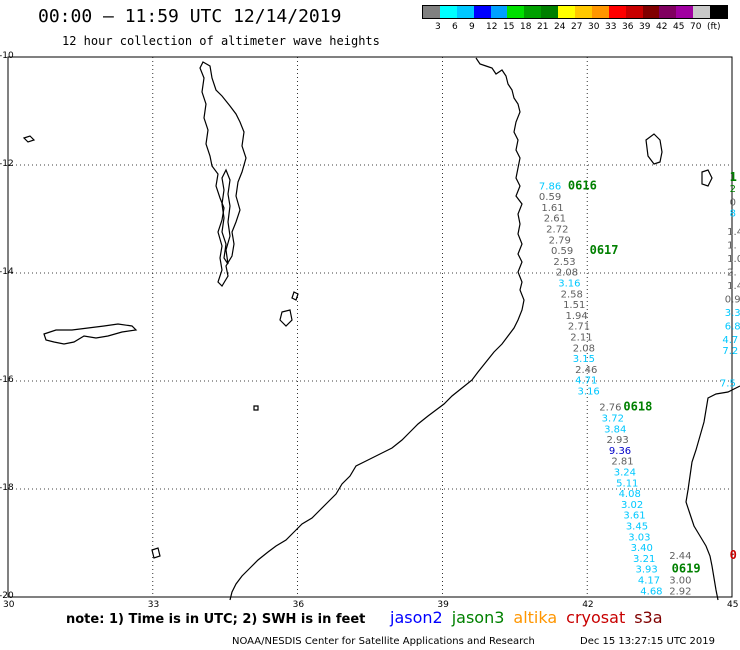  What do you see at coordinates (646, 570) in the screenshot?
I see `wave-height-value: 3.93` at bounding box center [646, 570].